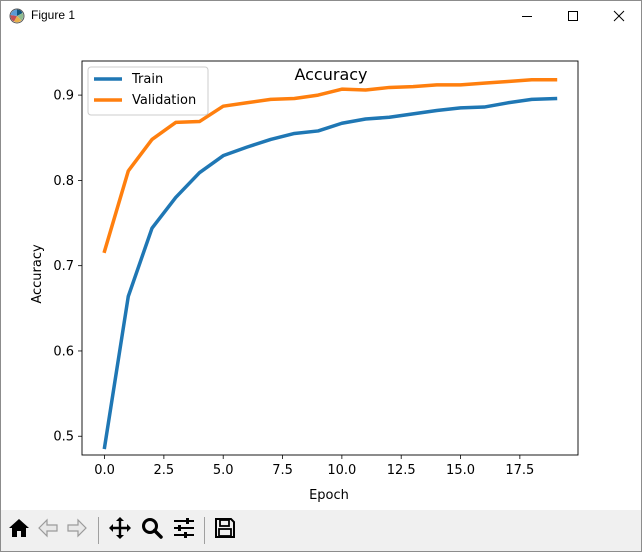 This screenshot has width=642, height=552. I want to click on zoom-button, so click(152, 530).